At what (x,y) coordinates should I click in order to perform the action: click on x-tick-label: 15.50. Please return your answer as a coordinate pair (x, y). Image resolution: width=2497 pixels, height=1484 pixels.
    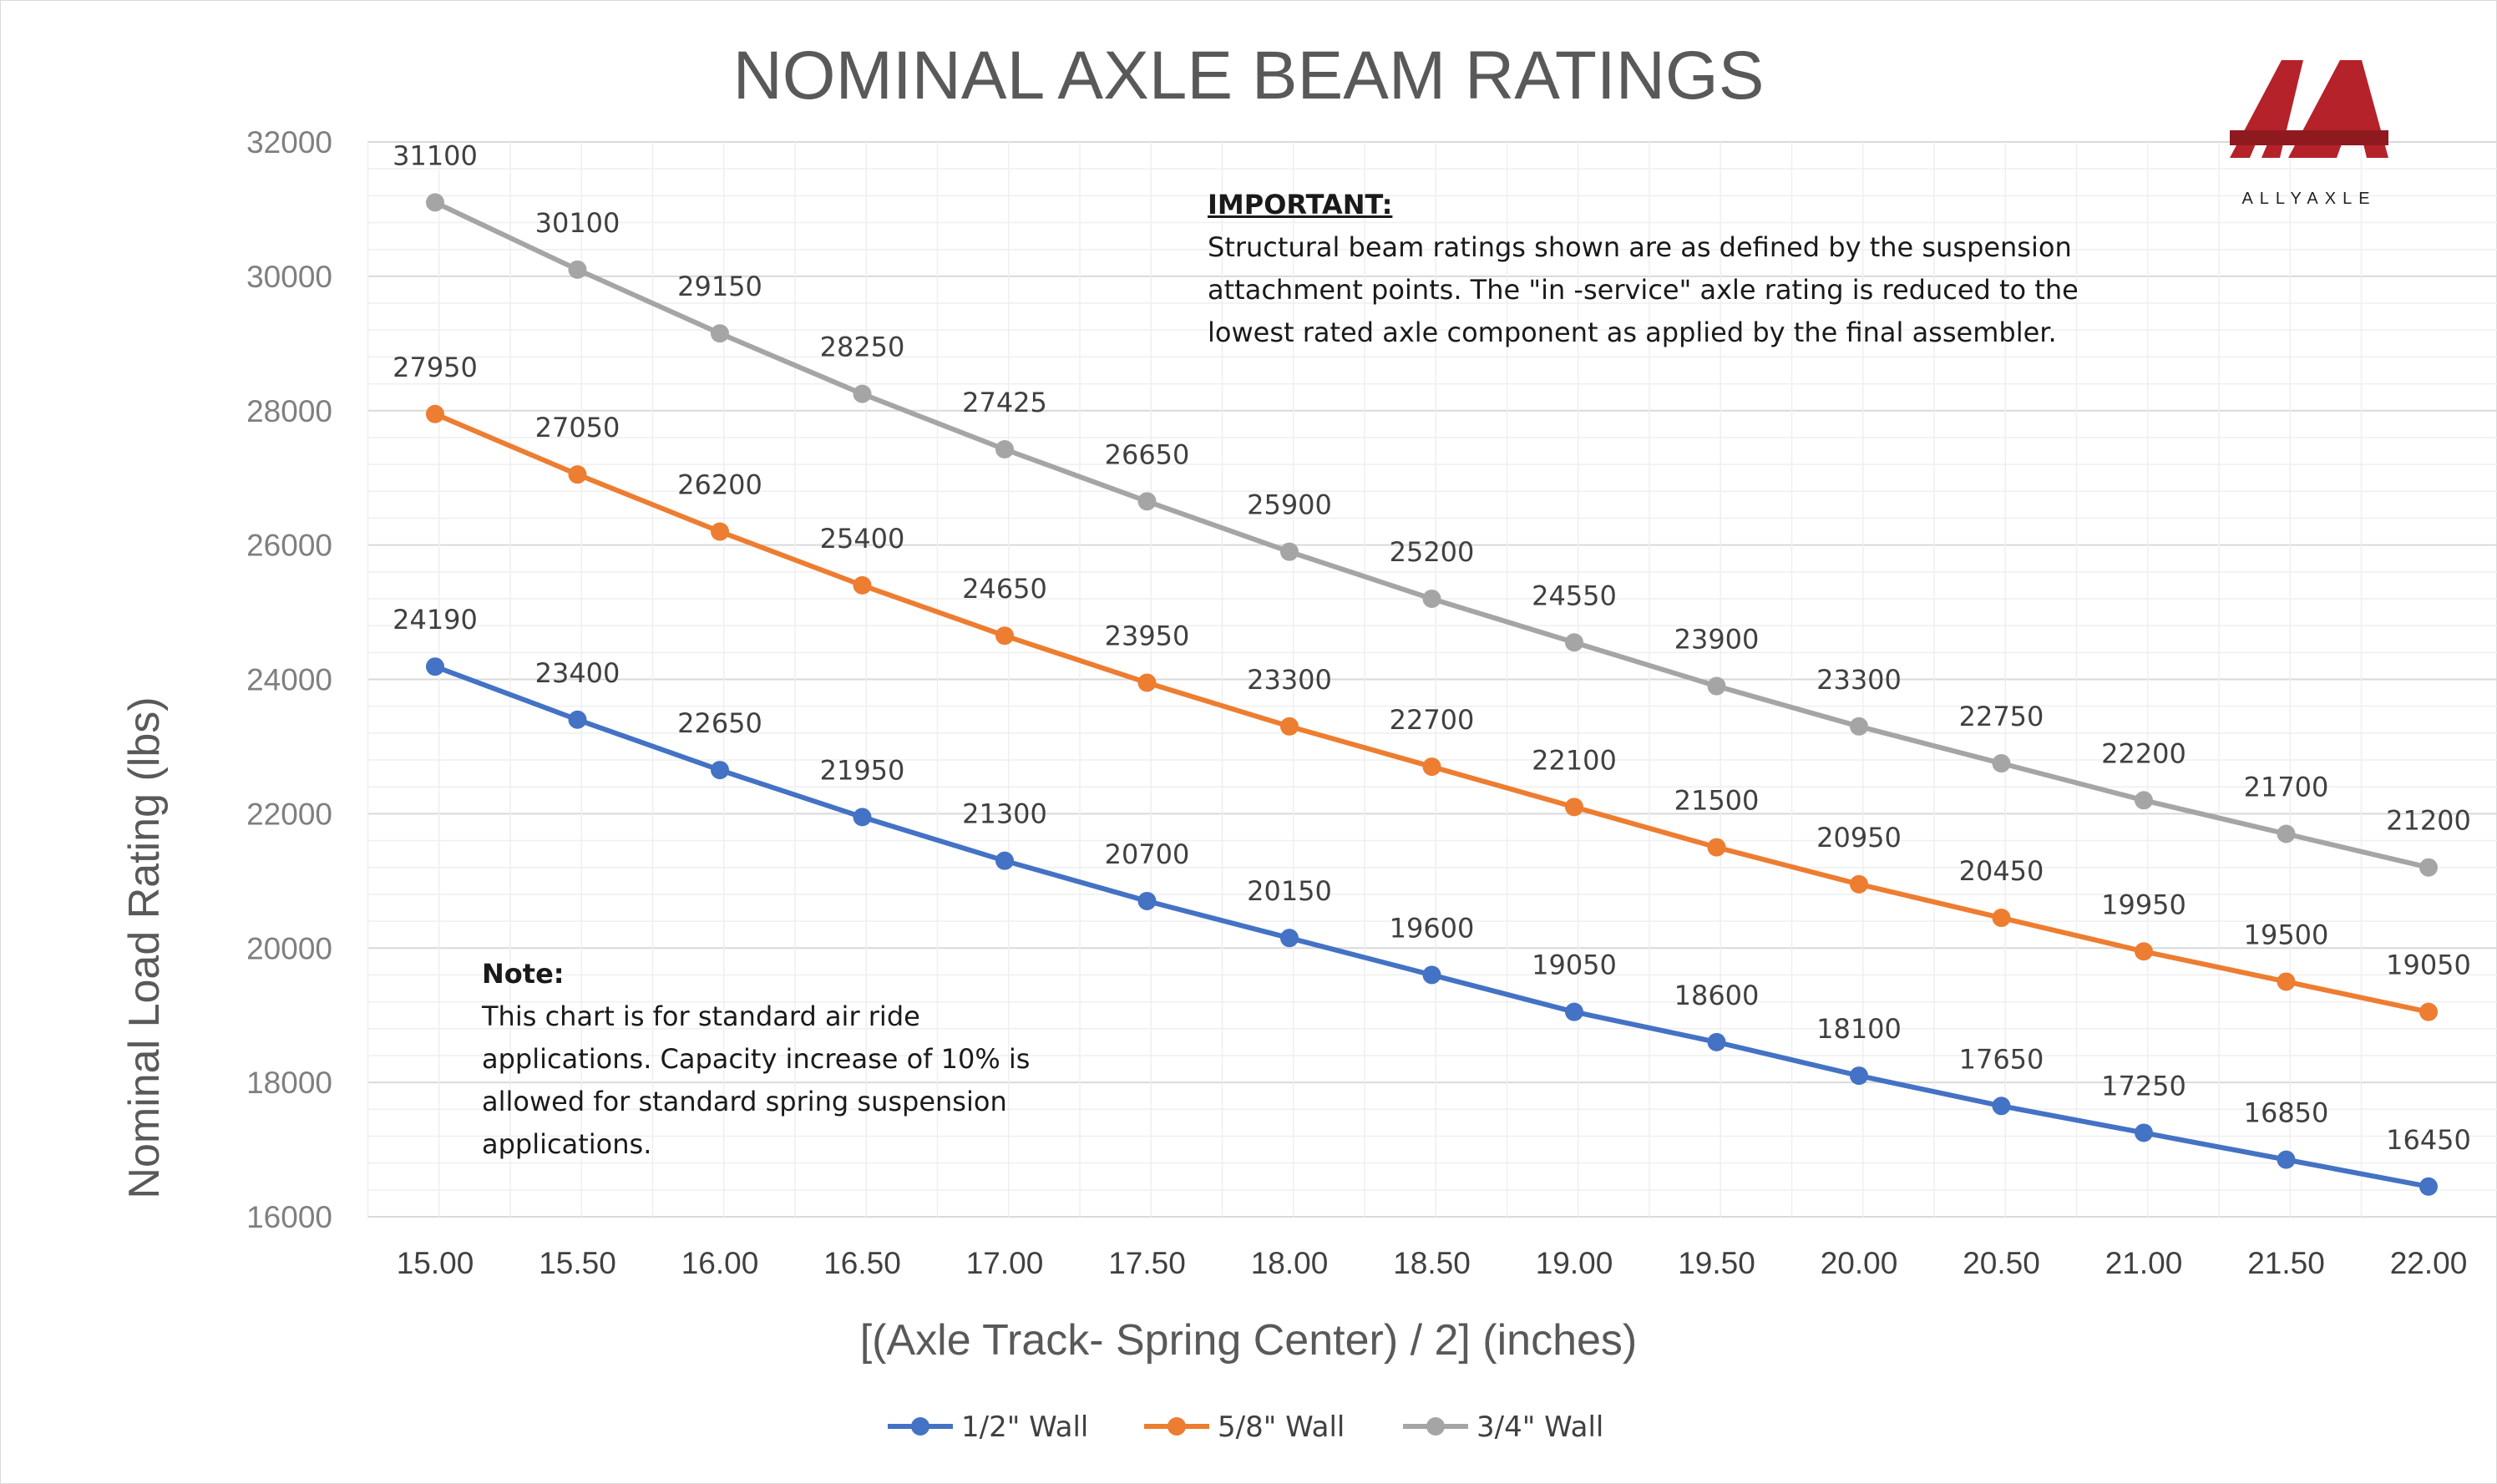
    Looking at the image, I should click on (577, 1263).